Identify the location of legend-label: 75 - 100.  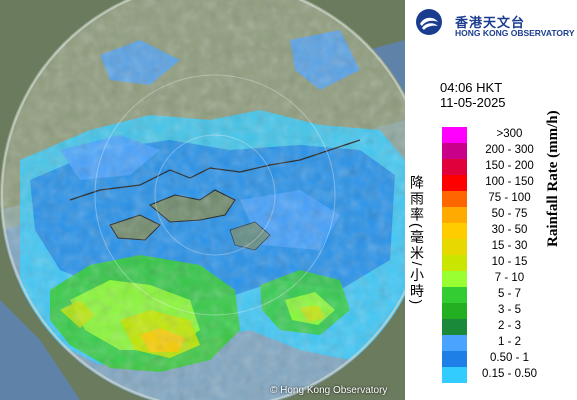
(509, 198).